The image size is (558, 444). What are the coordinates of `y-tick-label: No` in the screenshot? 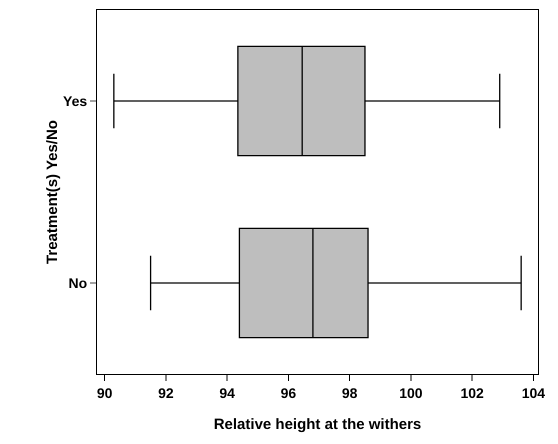 It's located at (78, 282).